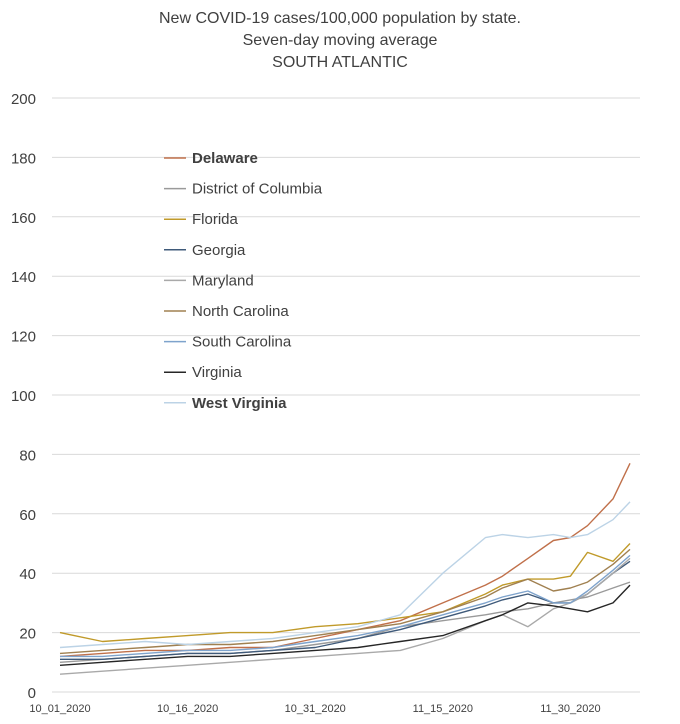 This screenshot has width=680, height=724. I want to click on chart-subtitle: Seven-day moving average, so click(340, 40).